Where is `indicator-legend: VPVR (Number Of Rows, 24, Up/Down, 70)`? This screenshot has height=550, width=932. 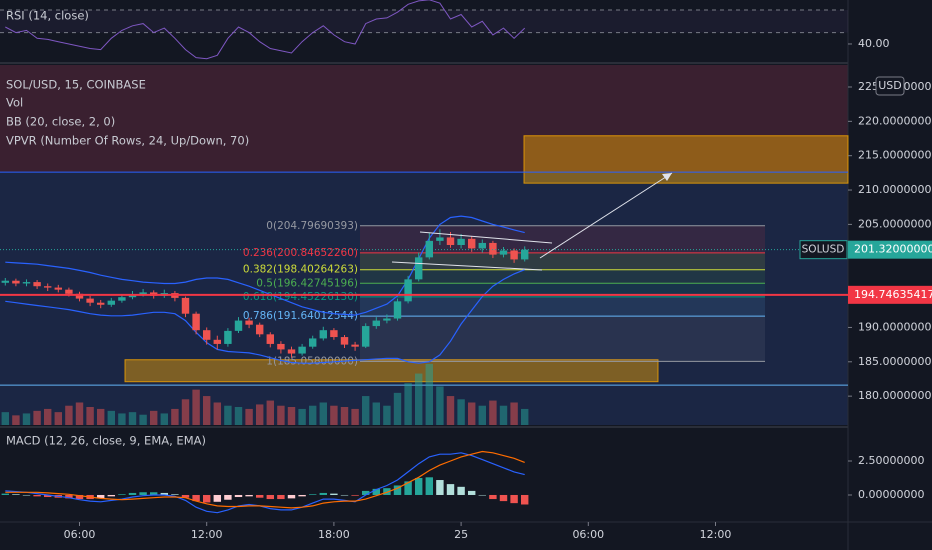
indicator-legend: VPVR (Number Of Rows, 24, Up/Down, 70) is located at coordinates (127, 141).